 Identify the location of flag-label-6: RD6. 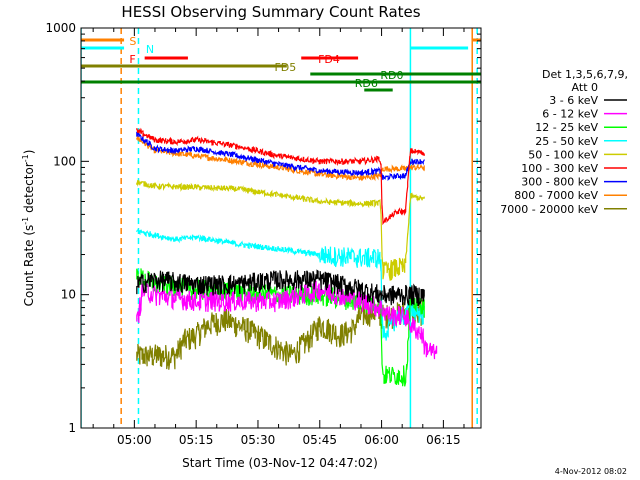
(366, 83).